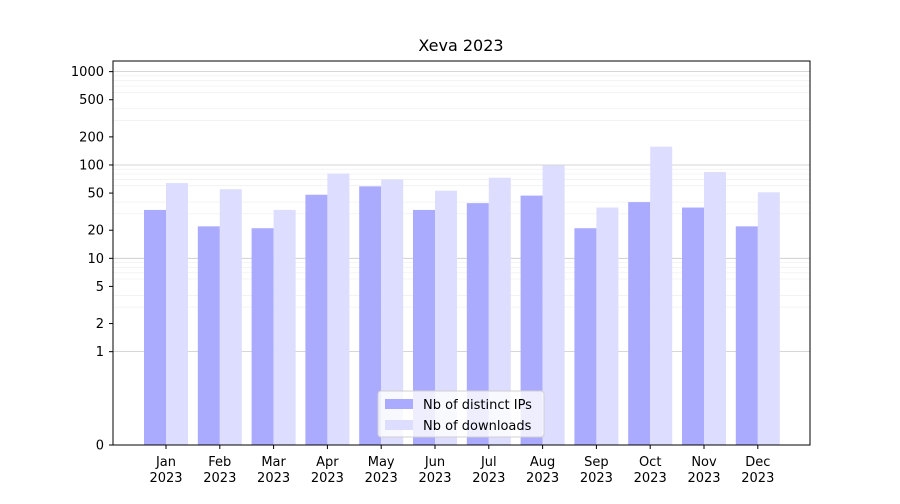 This screenshot has width=900, height=504. Describe the element at coordinates (100, 324) in the screenshot. I see `y-tick-label: 2` at that location.